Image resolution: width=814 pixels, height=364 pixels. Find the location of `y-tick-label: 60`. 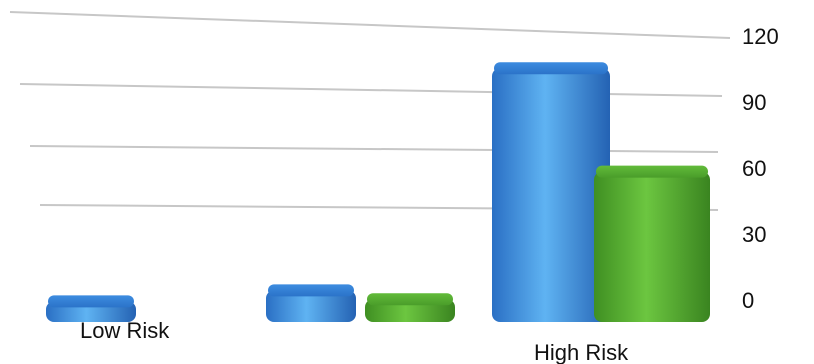

y-tick-label: 60 is located at coordinates (754, 168).